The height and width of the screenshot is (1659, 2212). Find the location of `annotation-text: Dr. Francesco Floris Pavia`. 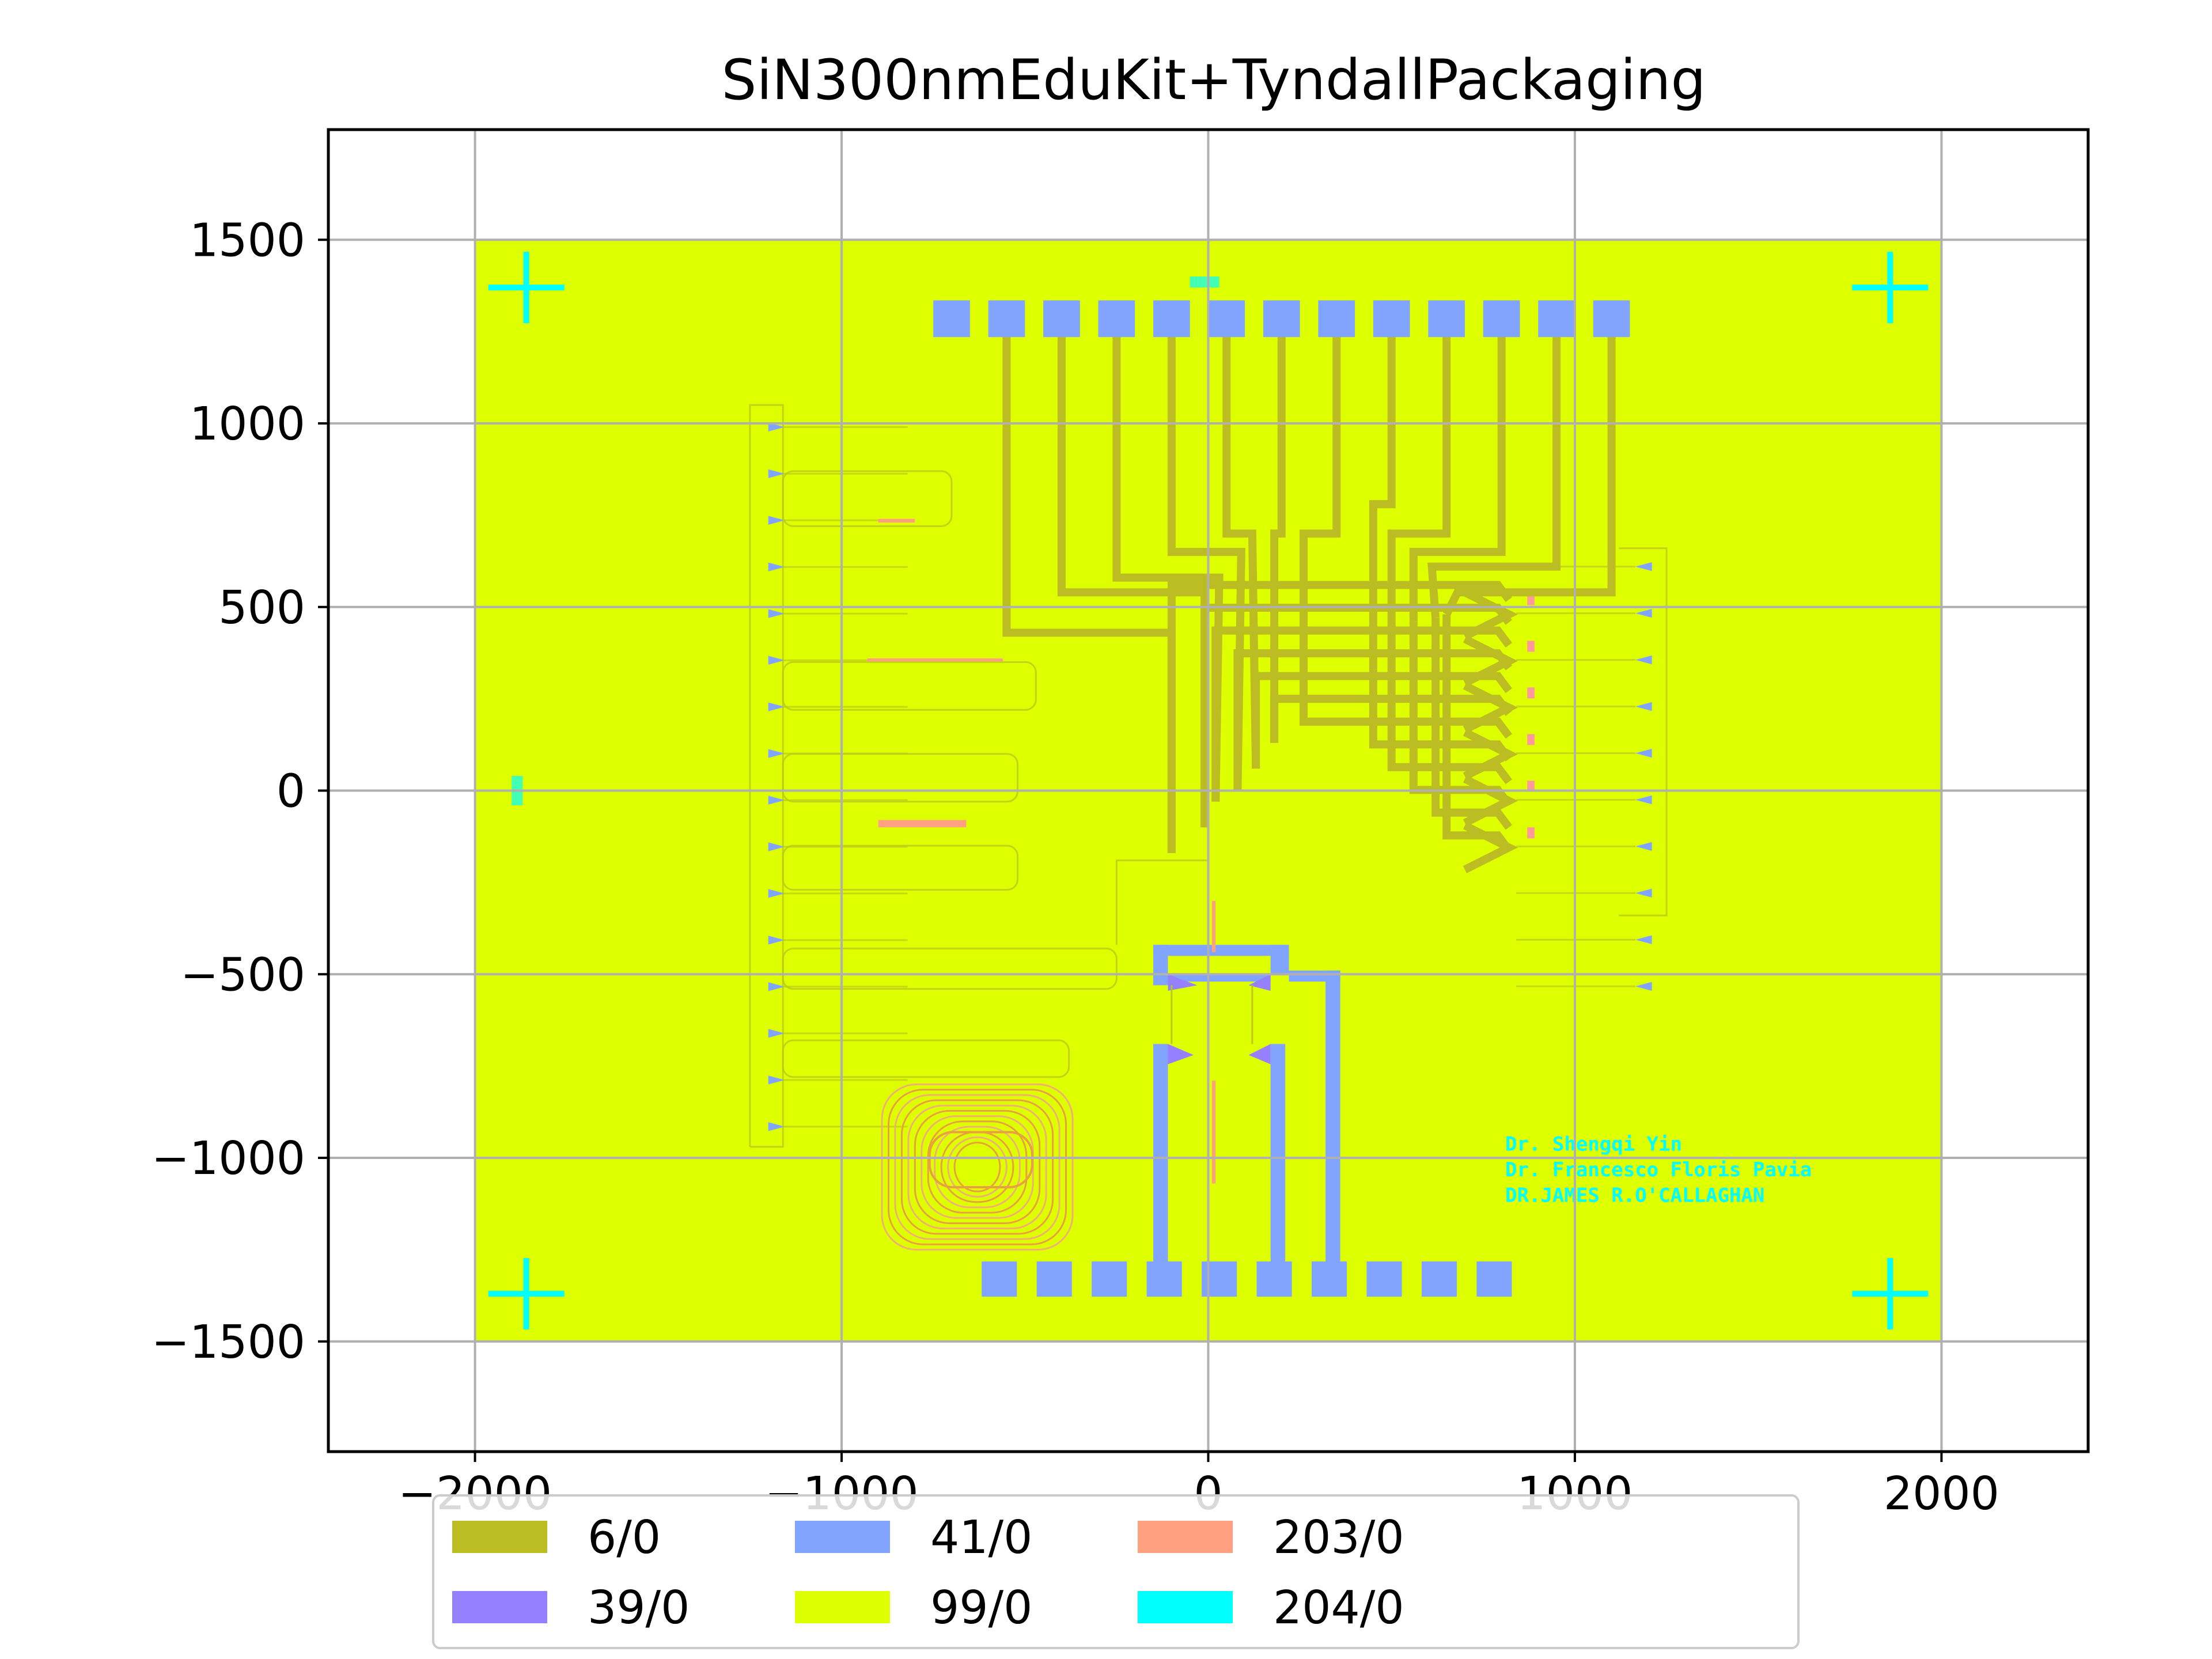

annotation-text: Dr. Francesco Floris Pavia is located at coordinates (1658, 1169).